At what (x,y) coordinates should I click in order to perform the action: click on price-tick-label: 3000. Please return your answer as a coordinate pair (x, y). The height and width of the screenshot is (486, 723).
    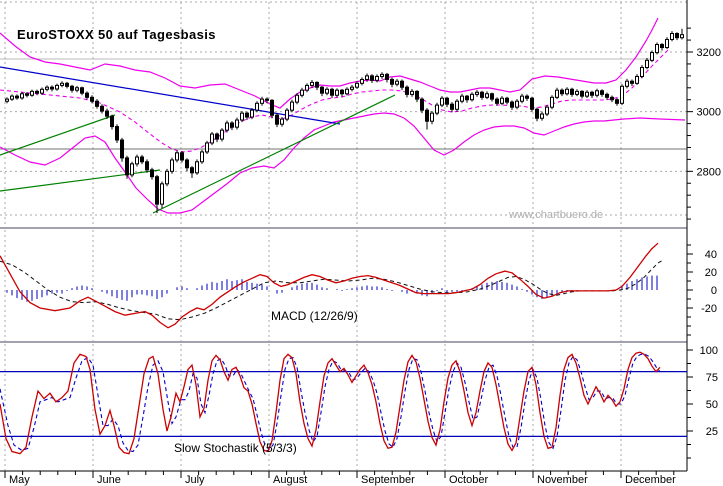
    Looking at the image, I should click on (709, 113).